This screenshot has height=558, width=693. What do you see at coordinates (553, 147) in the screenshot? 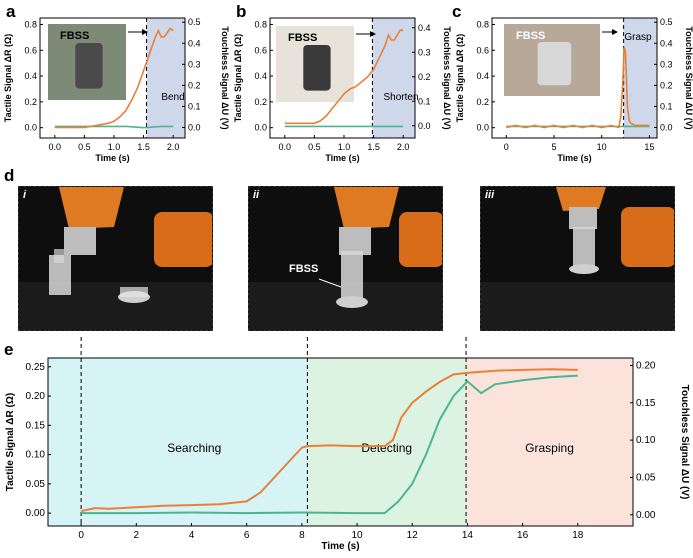
I see `x-tick-label: 5` at bounding box center [553, 147].